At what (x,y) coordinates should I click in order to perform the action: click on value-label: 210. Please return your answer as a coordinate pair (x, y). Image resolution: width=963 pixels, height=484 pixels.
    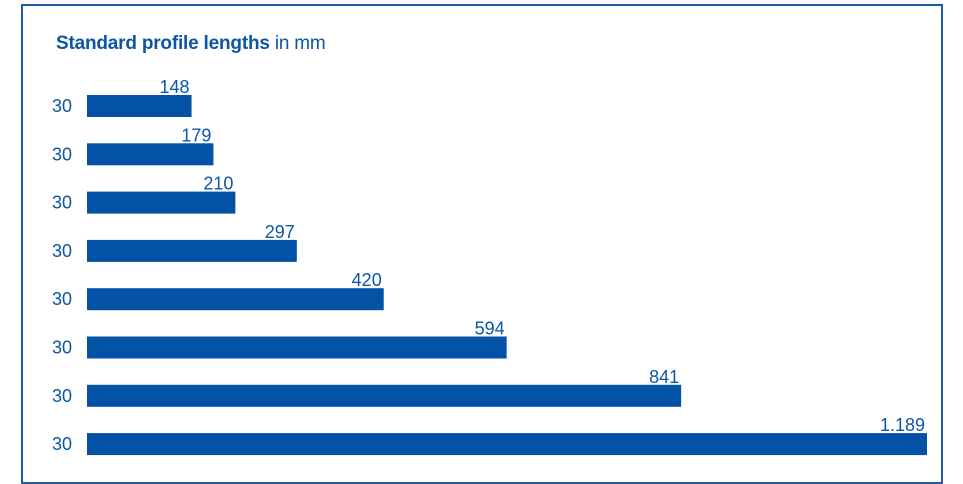
    Looking at the image, I should click on (218, 184).